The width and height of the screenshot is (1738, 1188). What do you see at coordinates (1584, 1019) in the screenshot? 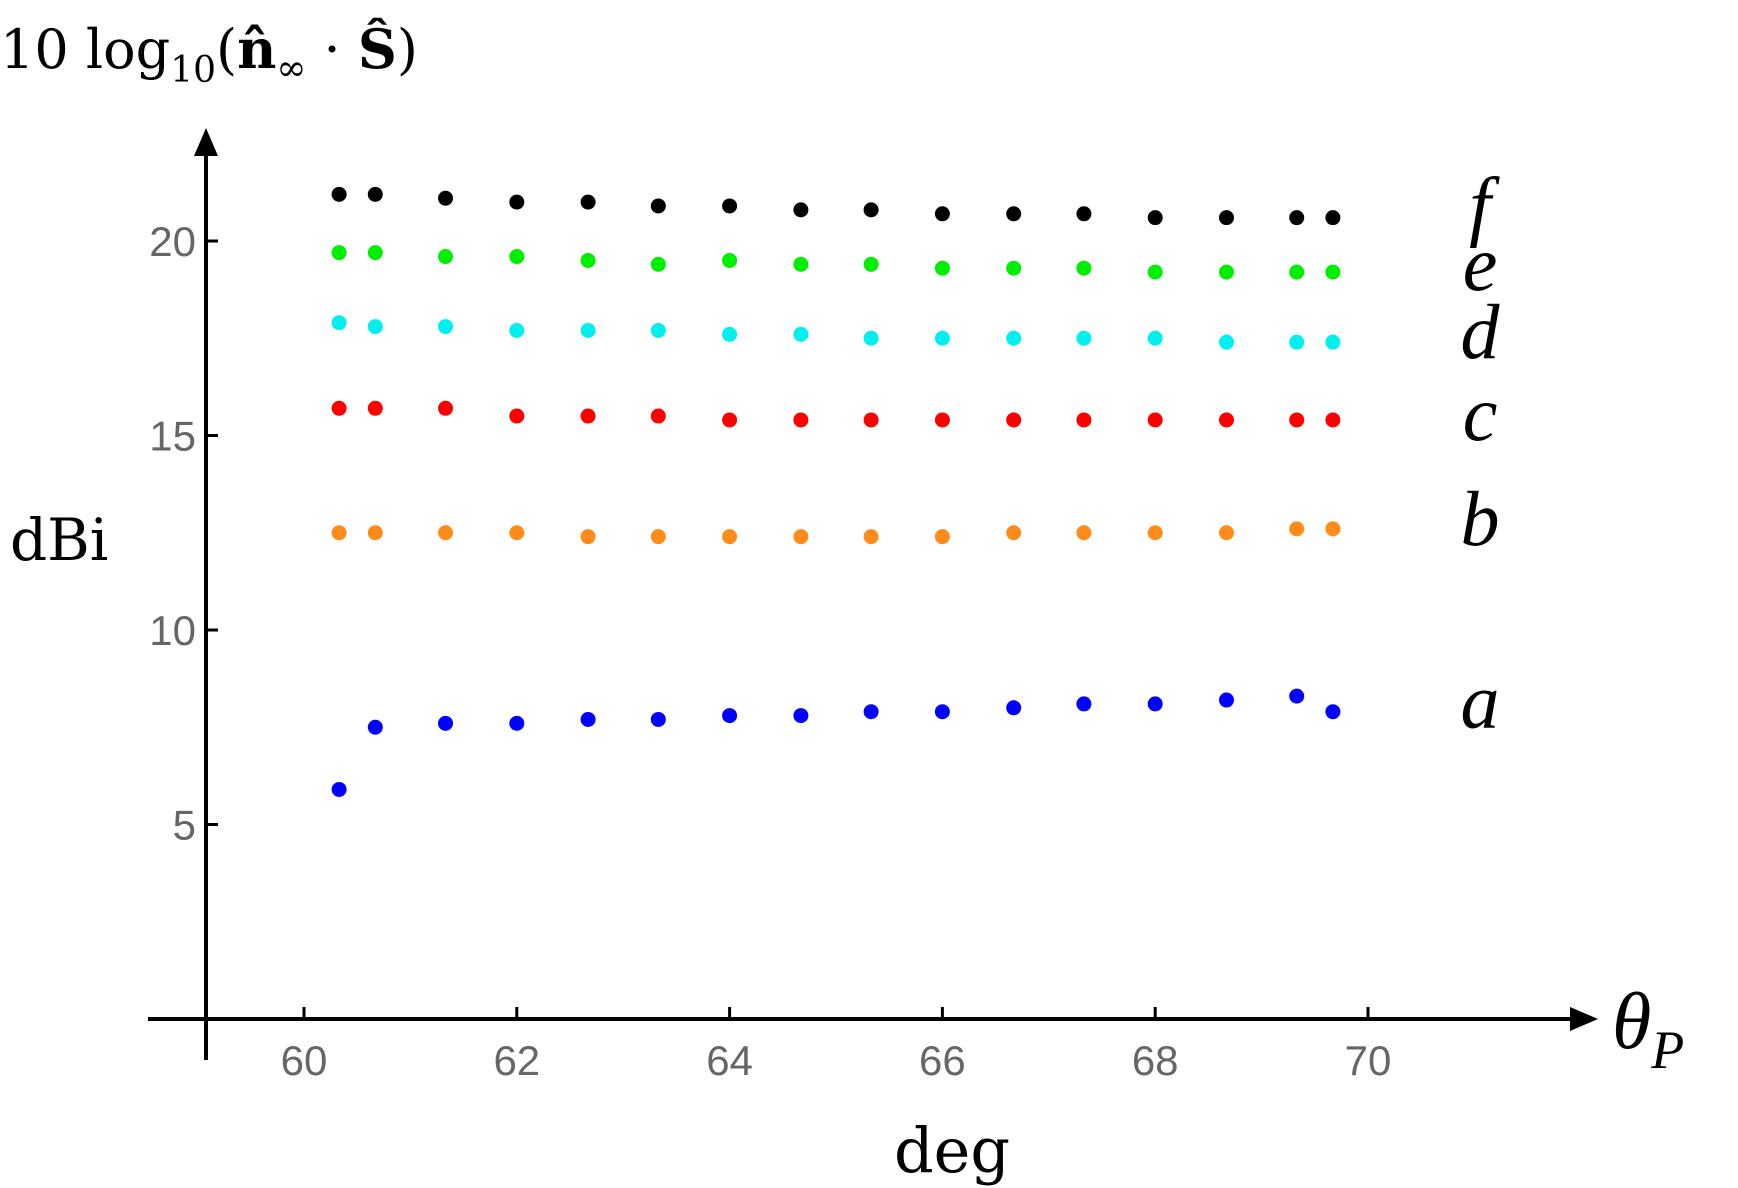
I see `x-axis-arrowhead` at bounding box center [1584, 1019].